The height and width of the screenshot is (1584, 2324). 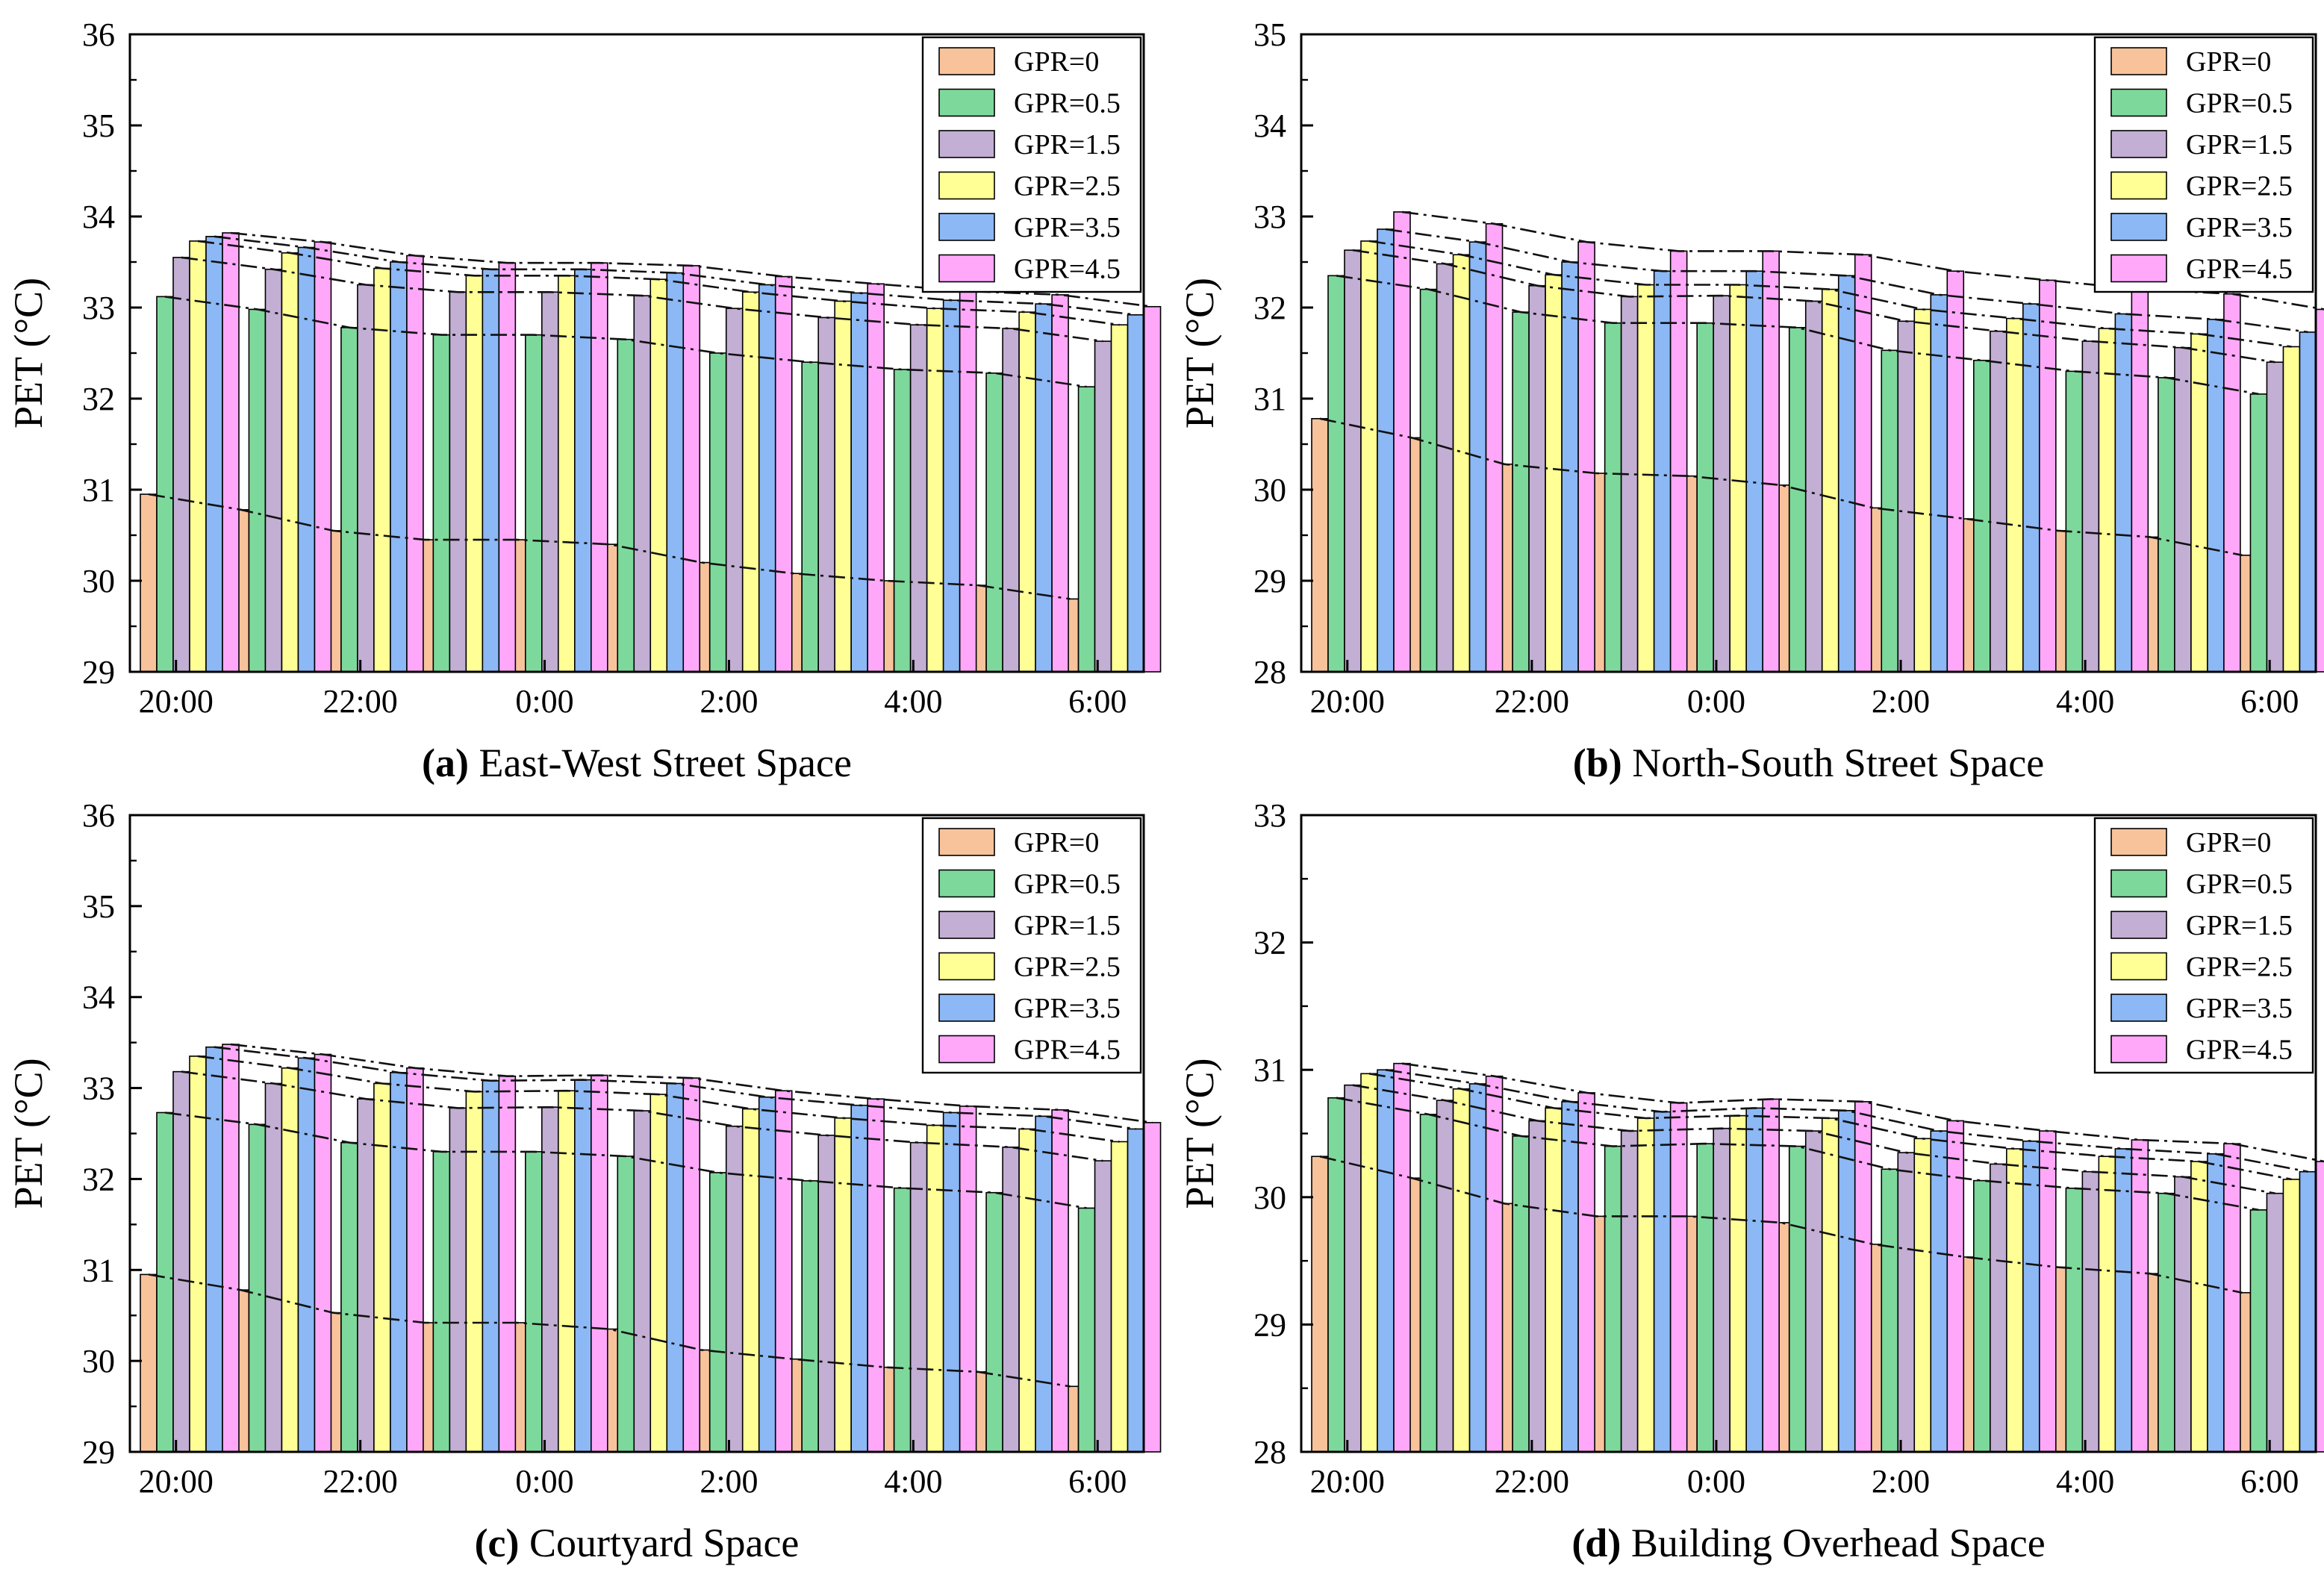 What do you see at coordinates (1031, 164) in the screenshot?
I see `legend: GPR=0 GPR=0.5 GPR=1.5 GPR=2.5 GPR=3.5 GPR=4.5` at bounding box center [1031, 164].